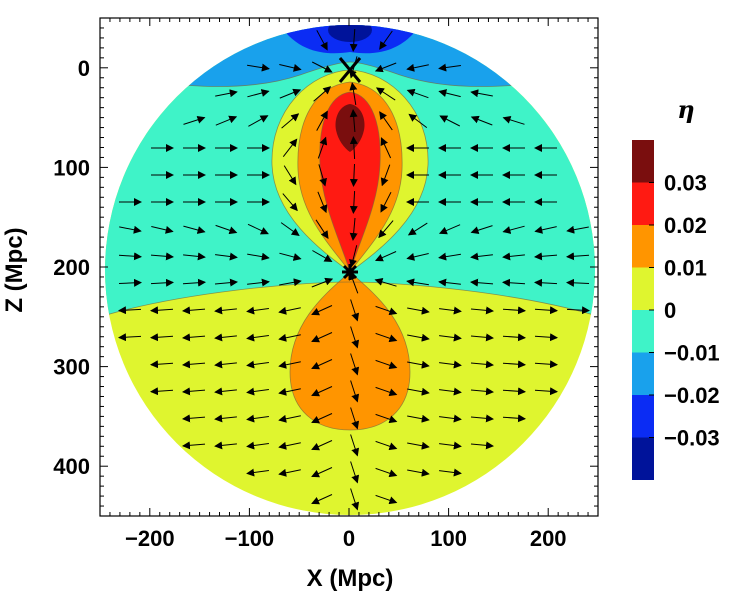 The image size is (754, 604). I want to click on y-tick-label: 400, so click(71, 466).